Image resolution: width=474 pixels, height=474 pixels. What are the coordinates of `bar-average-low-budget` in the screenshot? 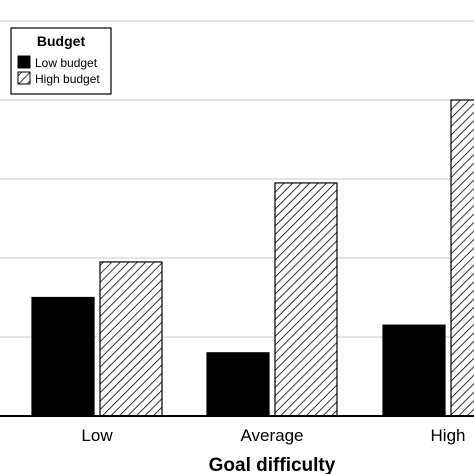 It's located at (238, 384).